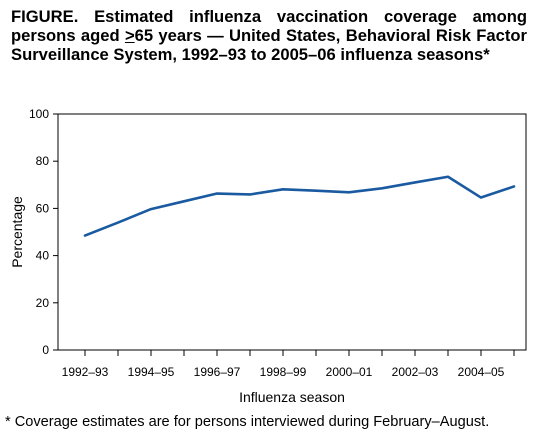  I want to click on x-tick-label: 1994–95, so click(151, 372).